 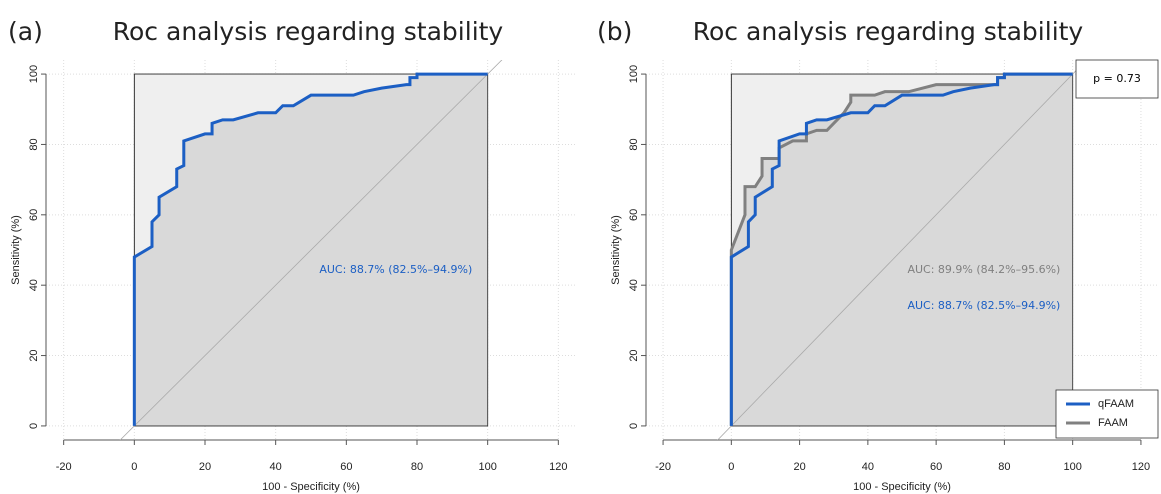 I want to click on p-value-box, so click(x=1117, y=79).